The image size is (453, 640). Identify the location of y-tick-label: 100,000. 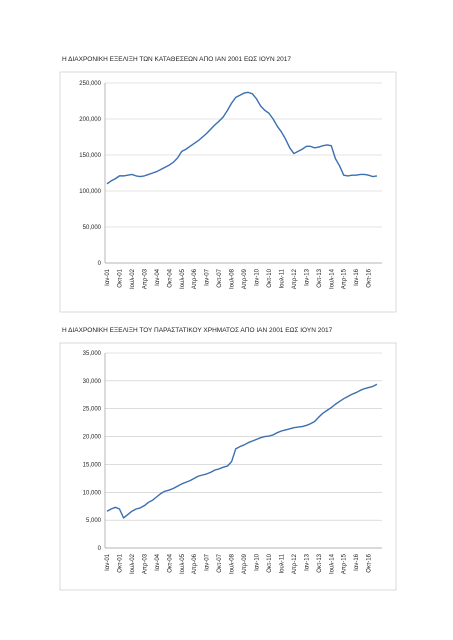
(90, 192).